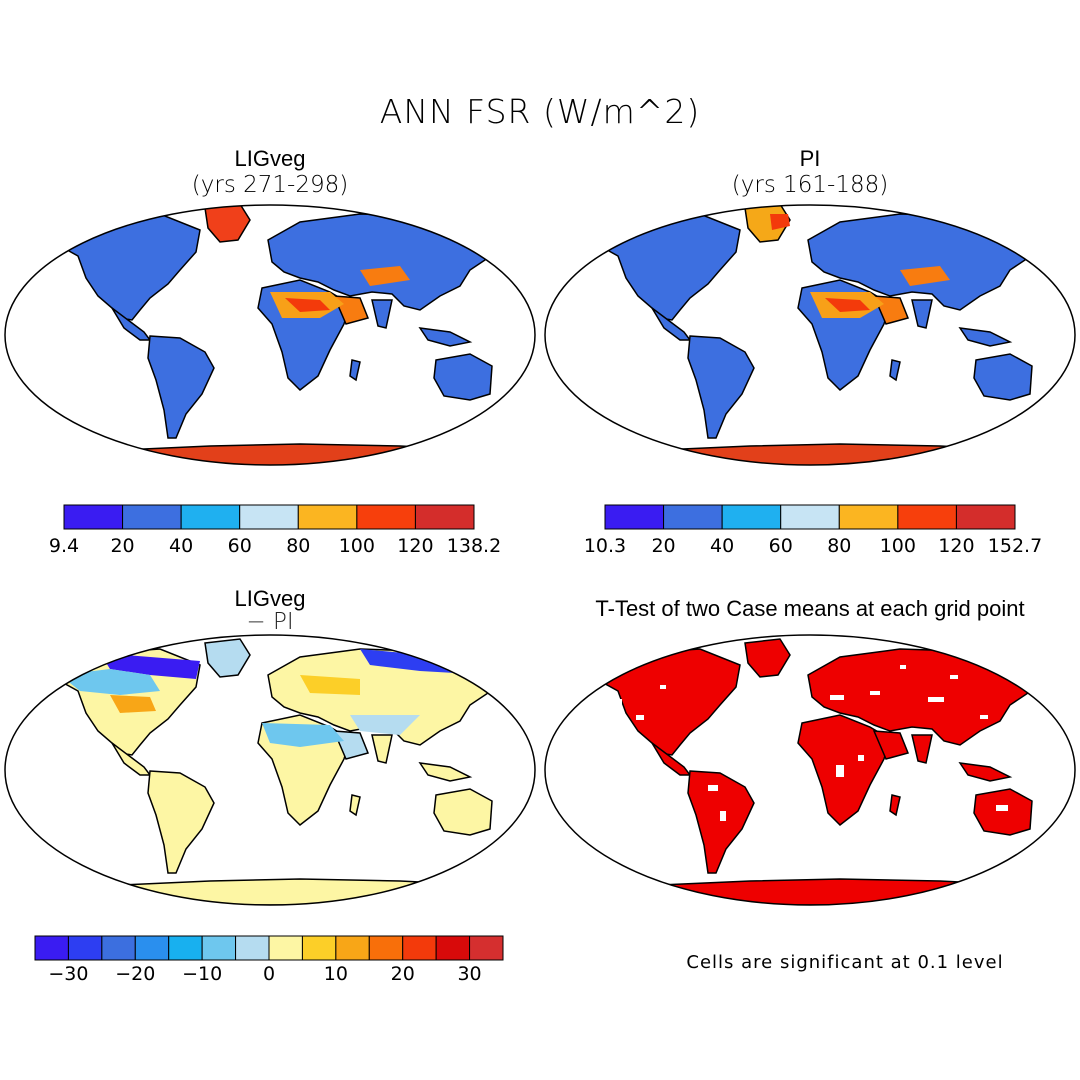  Describe the element at coordinates (270, 335) in the screenshot. I see `map-ligveg-border` at that location.